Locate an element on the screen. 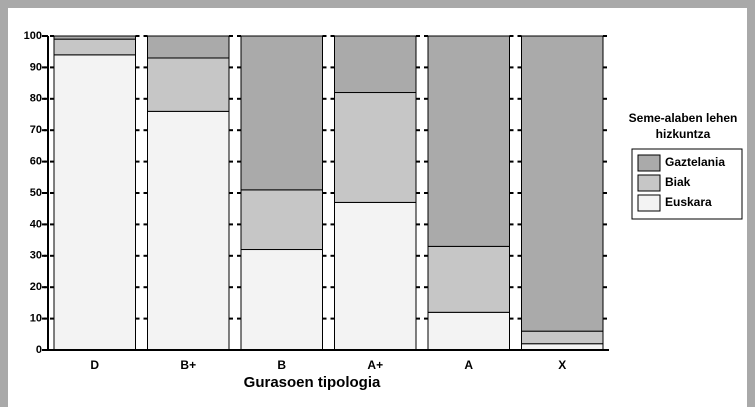 This screenshot has height=407, width=755. y-tick-label: 90 is located at coordinates (36, 67).